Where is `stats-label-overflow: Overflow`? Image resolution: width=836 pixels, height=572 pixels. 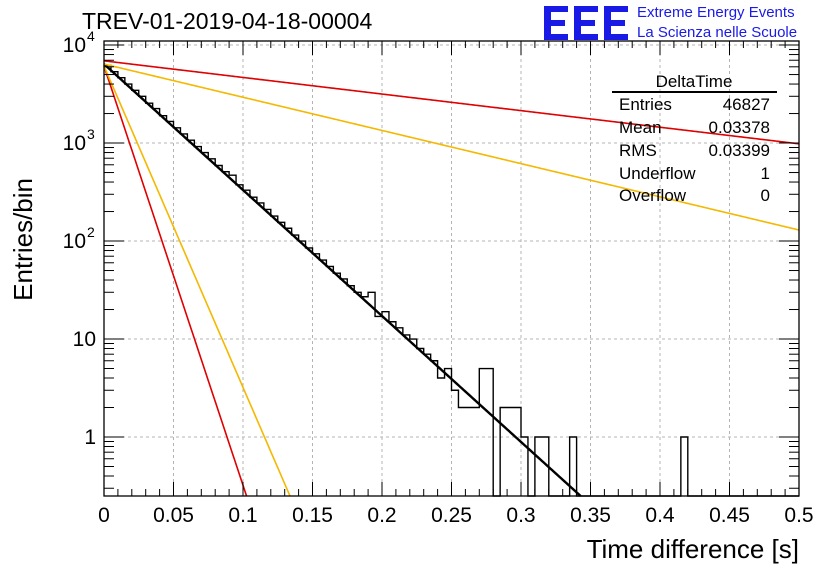 stats-label-overflow: Overflow is located at coordinates (653, 195).